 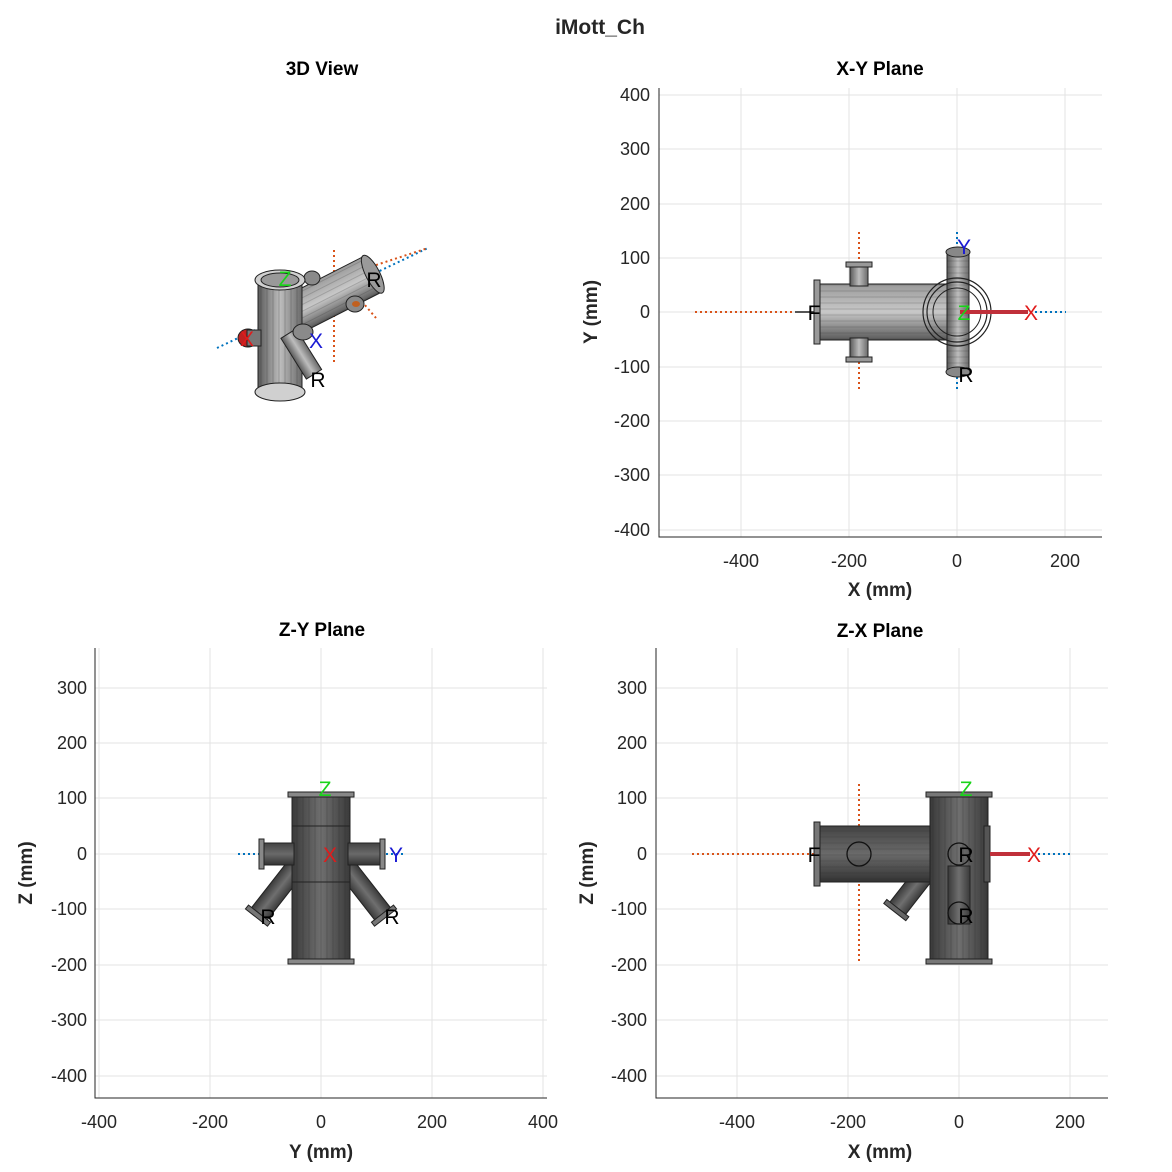 I want to click on chamber-3d-model: Z X X R R, so click(x=322, y=324).